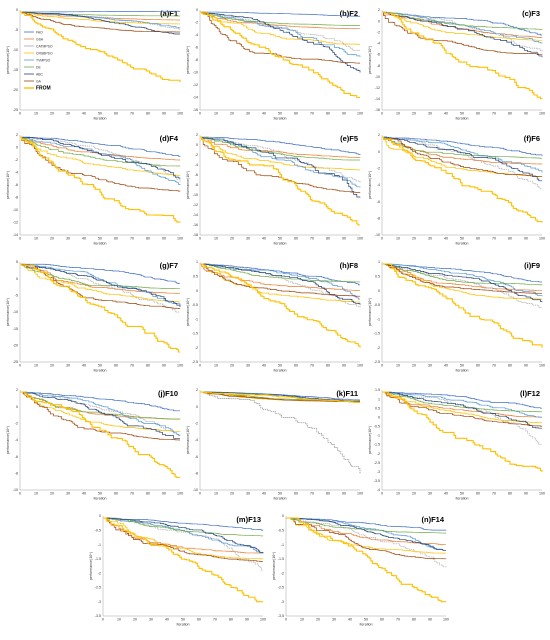  I want to click on y-tick-label: -0.5, so click(377, 427).